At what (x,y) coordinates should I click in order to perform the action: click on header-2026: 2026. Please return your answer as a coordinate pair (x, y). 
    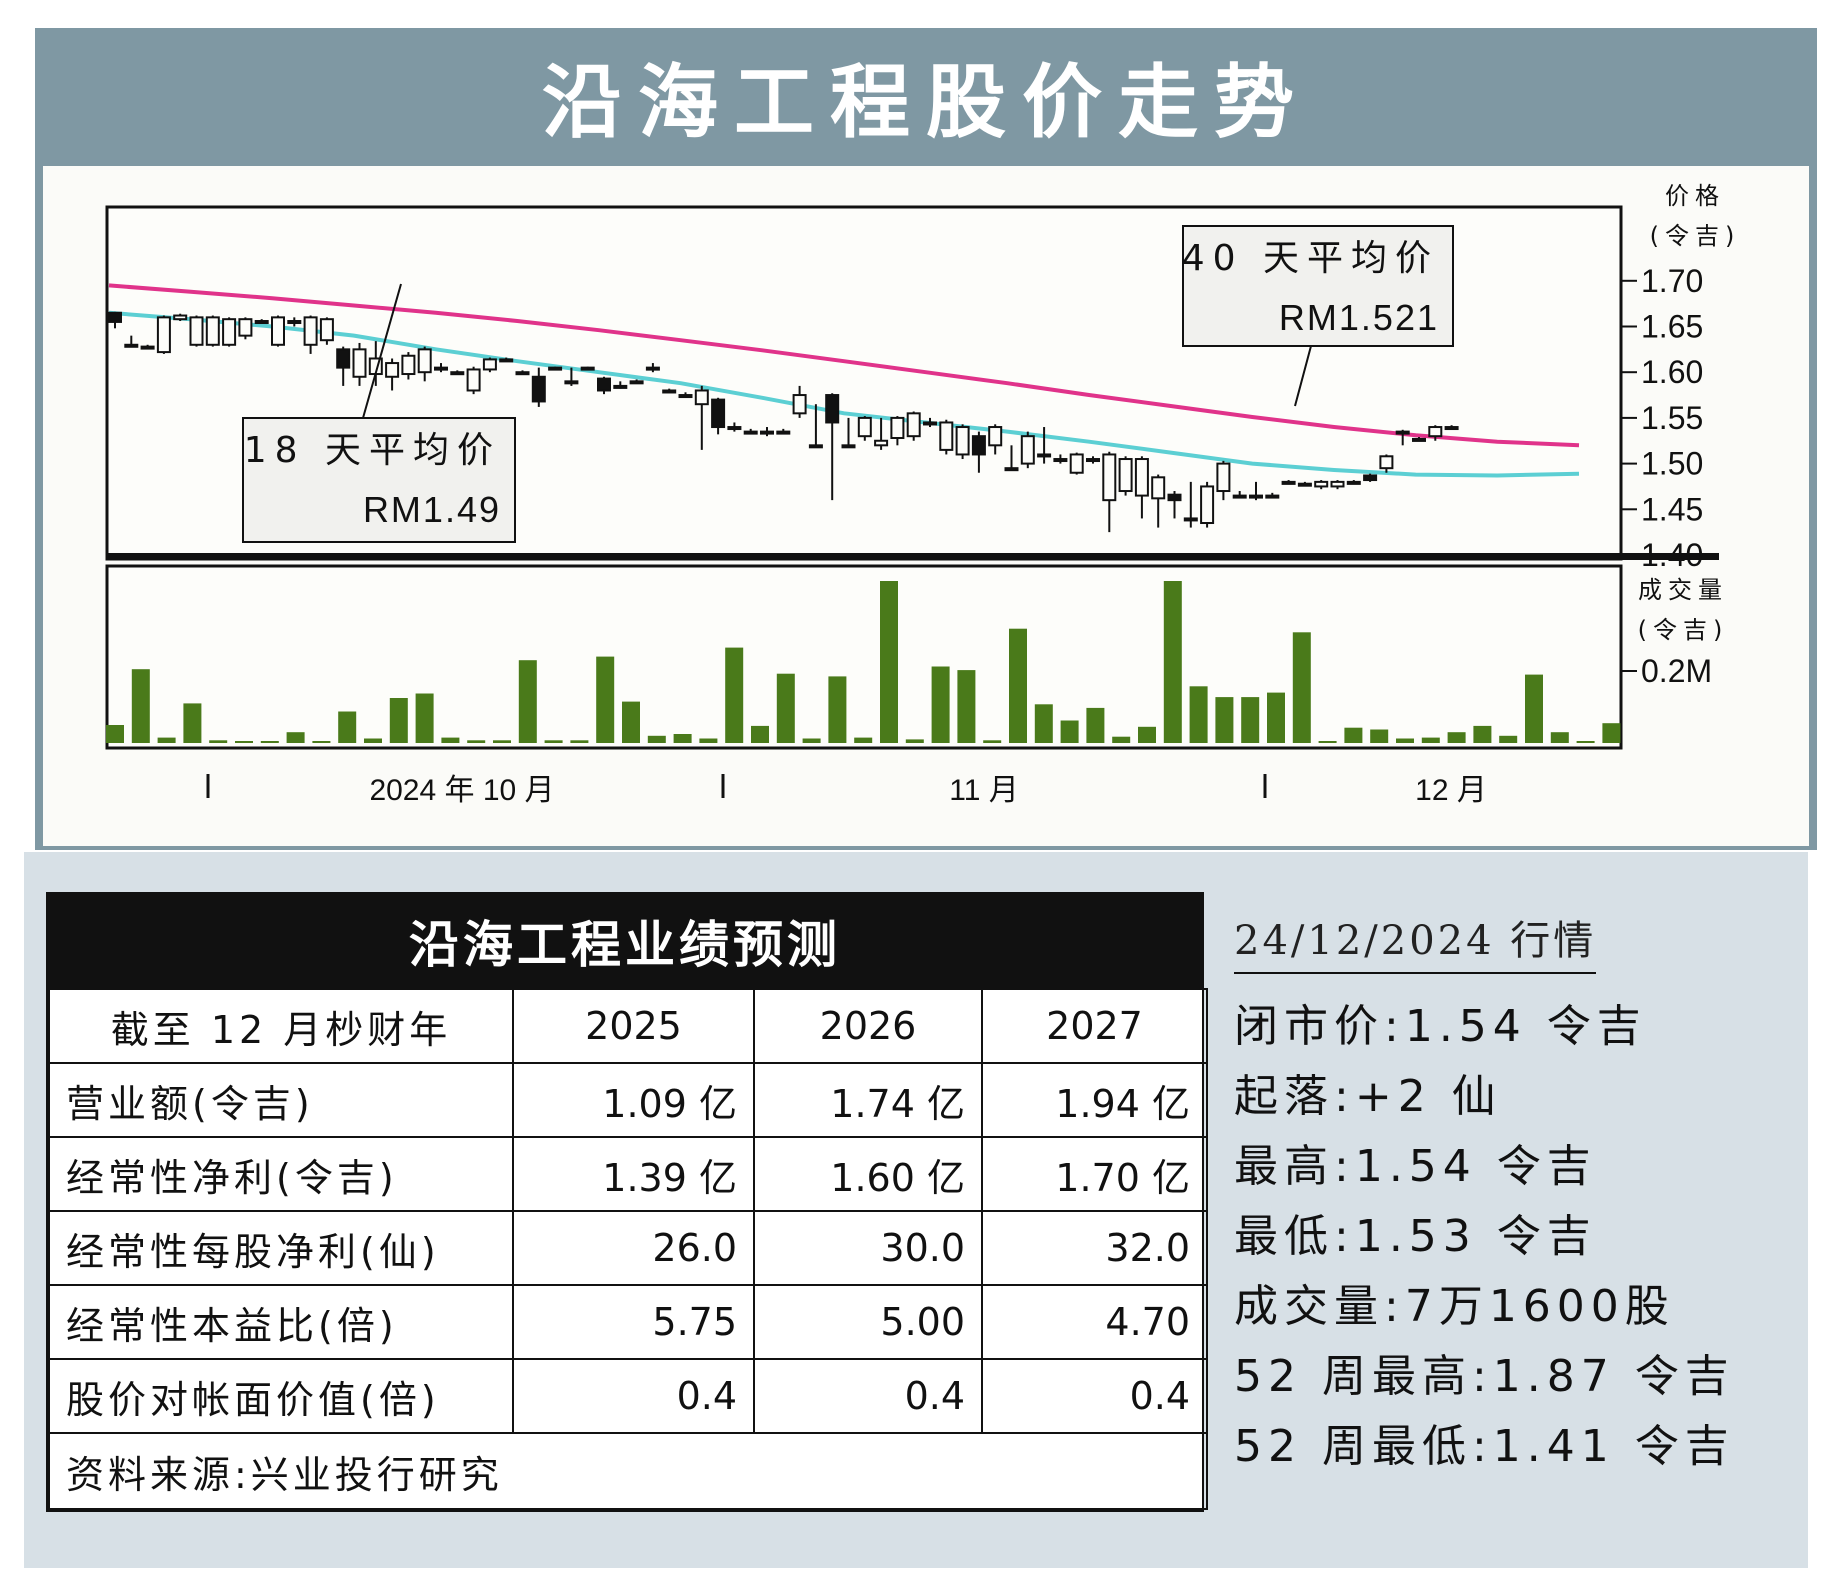
    Looking at the image, I should click on (868, 1026).